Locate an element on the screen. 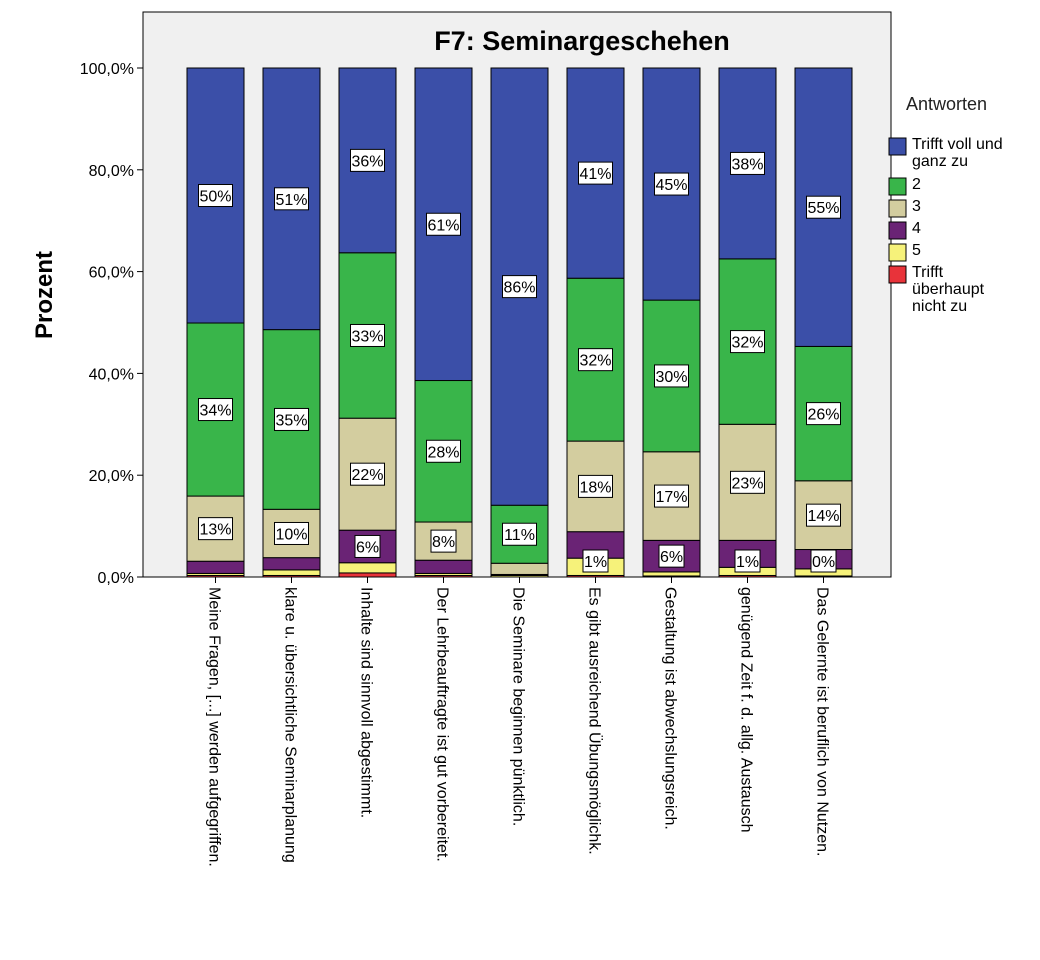 Image resolution: width=1040 pixels, height=960 pixels. legend-label: überhaupt is located at coordinates (948, 289).